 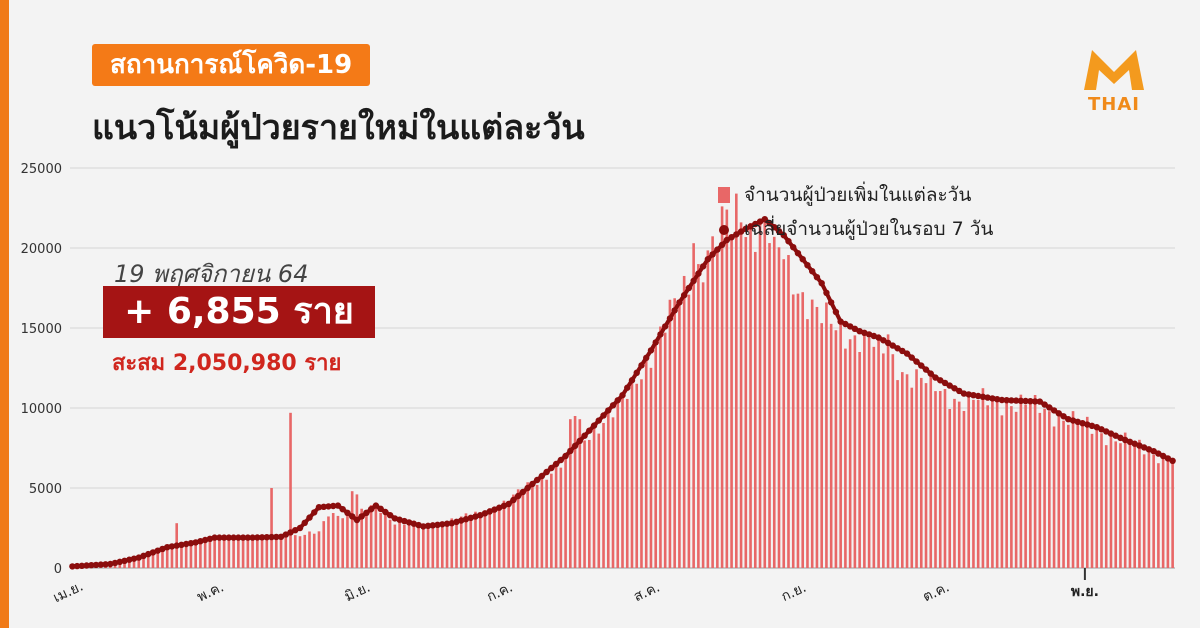 What do you see at coordinates (1114, 104) in the screenshot?
I see `logo-text: THAI` at bounding box center [1114, 104].